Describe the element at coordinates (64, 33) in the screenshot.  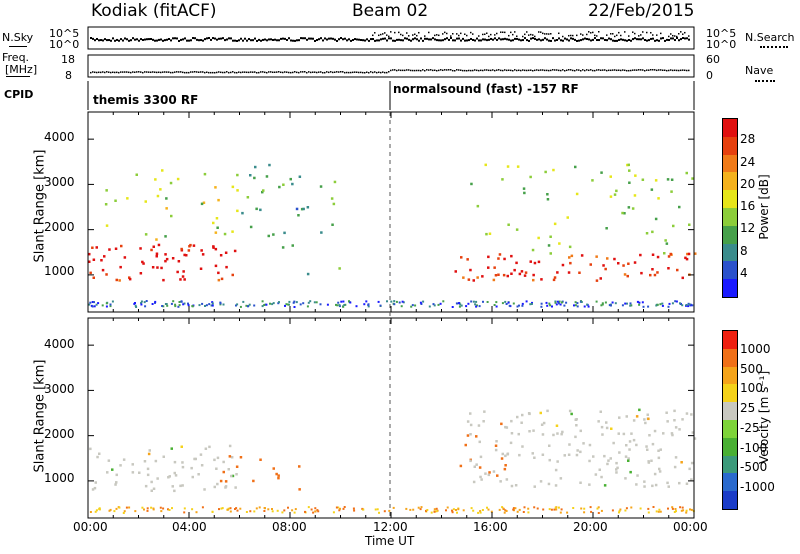
I see `nsky-tick-high: 10^5` at that location.